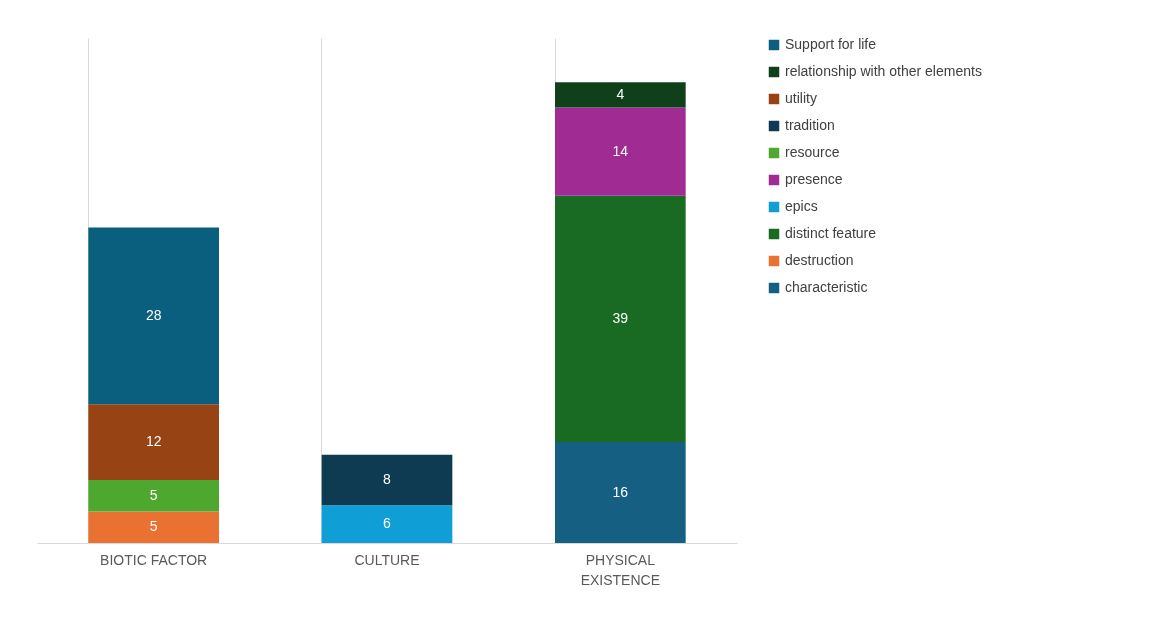 The height and width of the screenshot is (618, 1153). Describe the element at coordinates (801, 98) in the screenshot. I see `legend-label: utility` at that location.